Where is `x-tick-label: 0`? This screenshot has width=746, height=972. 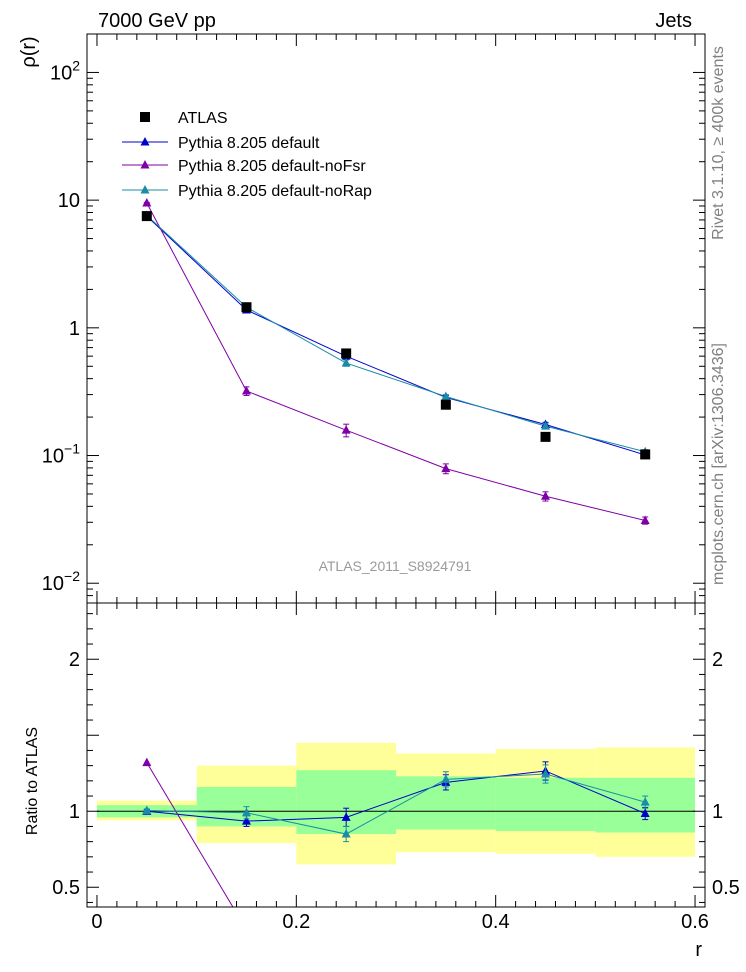
x-tick-label: 0 is located at coordinates (96, 922).